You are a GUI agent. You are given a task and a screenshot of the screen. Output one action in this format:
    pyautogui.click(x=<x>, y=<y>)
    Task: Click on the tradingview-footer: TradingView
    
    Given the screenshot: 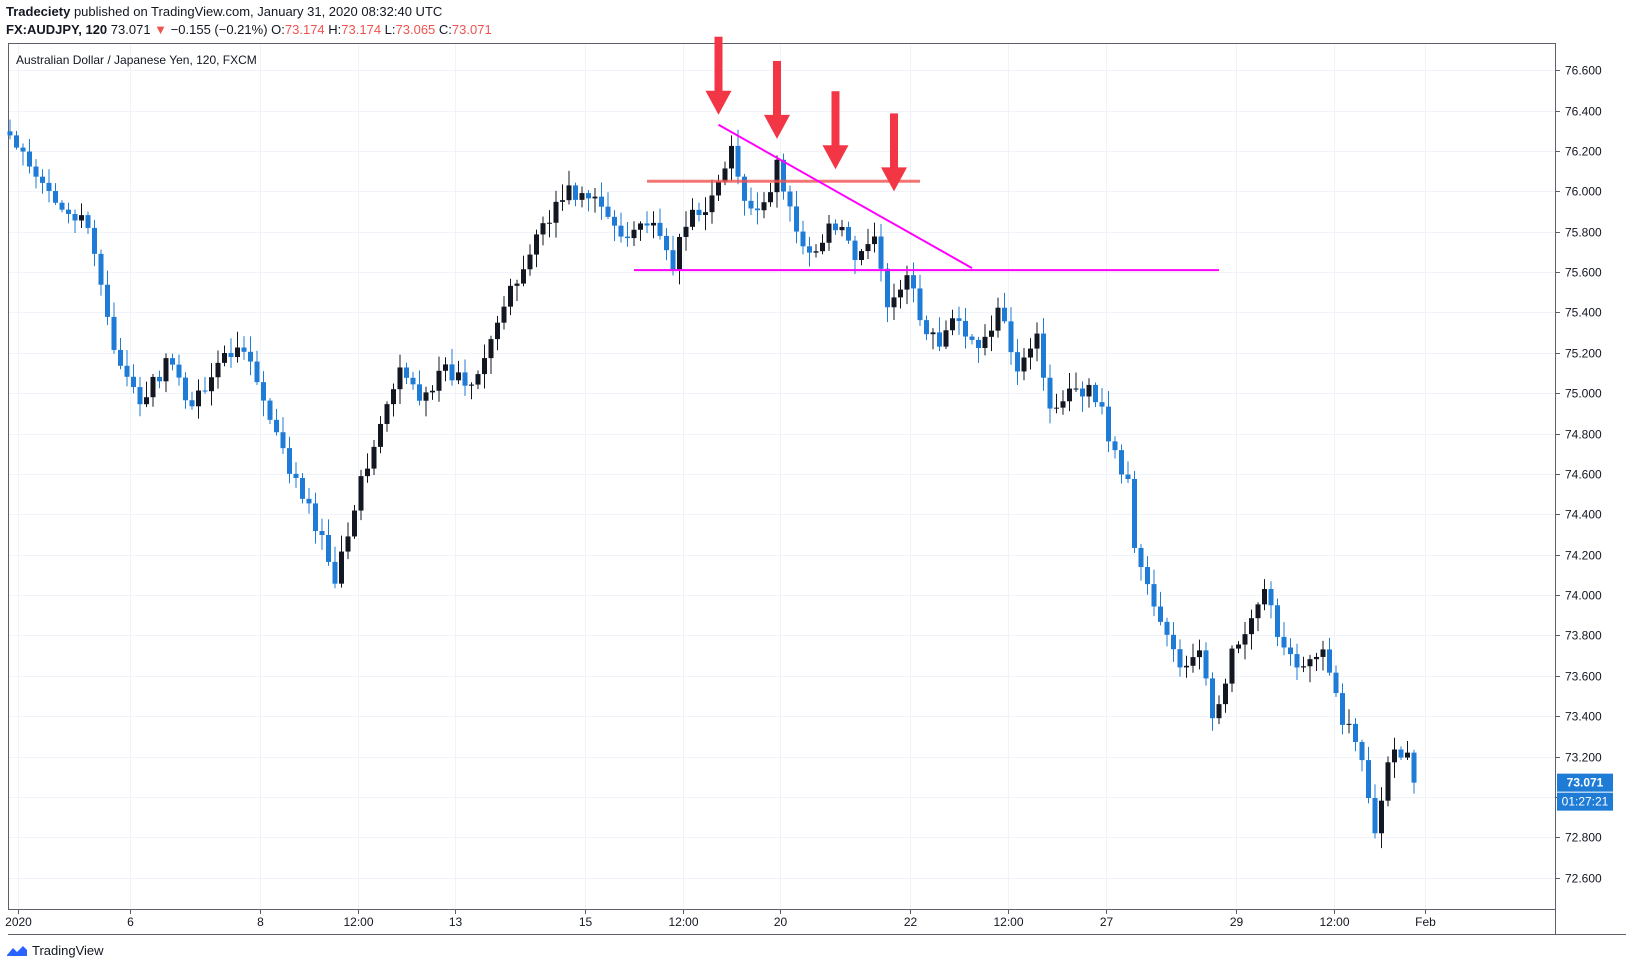 What is the action you would take?
    pyautogui.click(x=55, y=950)
    